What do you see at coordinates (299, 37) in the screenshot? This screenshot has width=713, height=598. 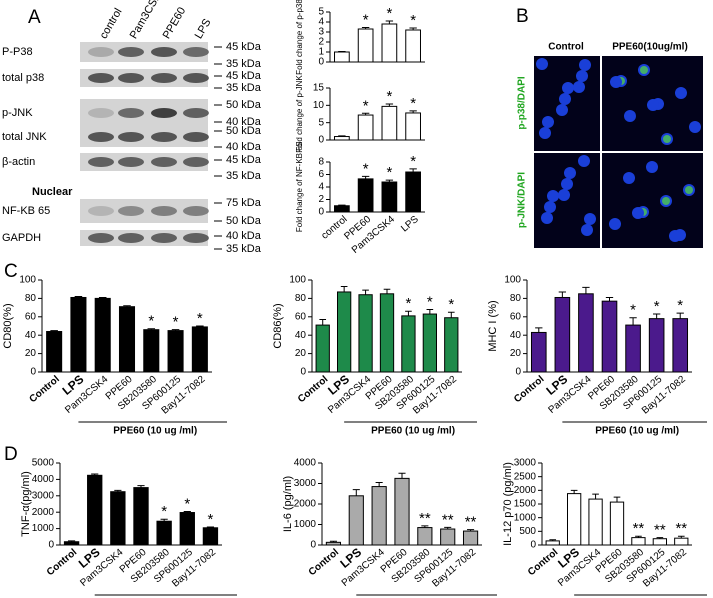 I see `y-axis-label: Fold change of p-p38` at bounding box center [299, 37].